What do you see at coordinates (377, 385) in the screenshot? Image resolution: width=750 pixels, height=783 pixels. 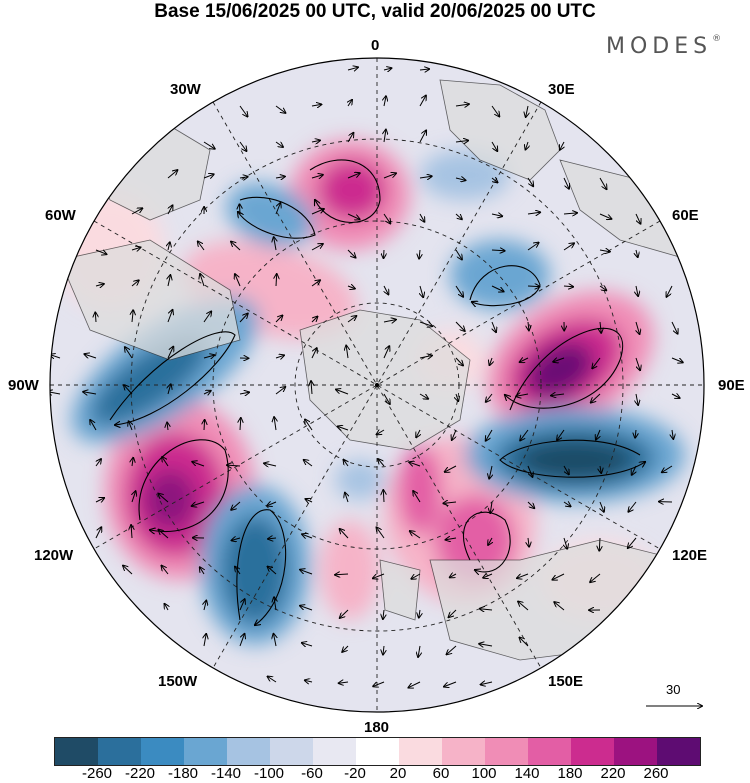 I see `north-pole-marker` at bounding box center [377, 385].